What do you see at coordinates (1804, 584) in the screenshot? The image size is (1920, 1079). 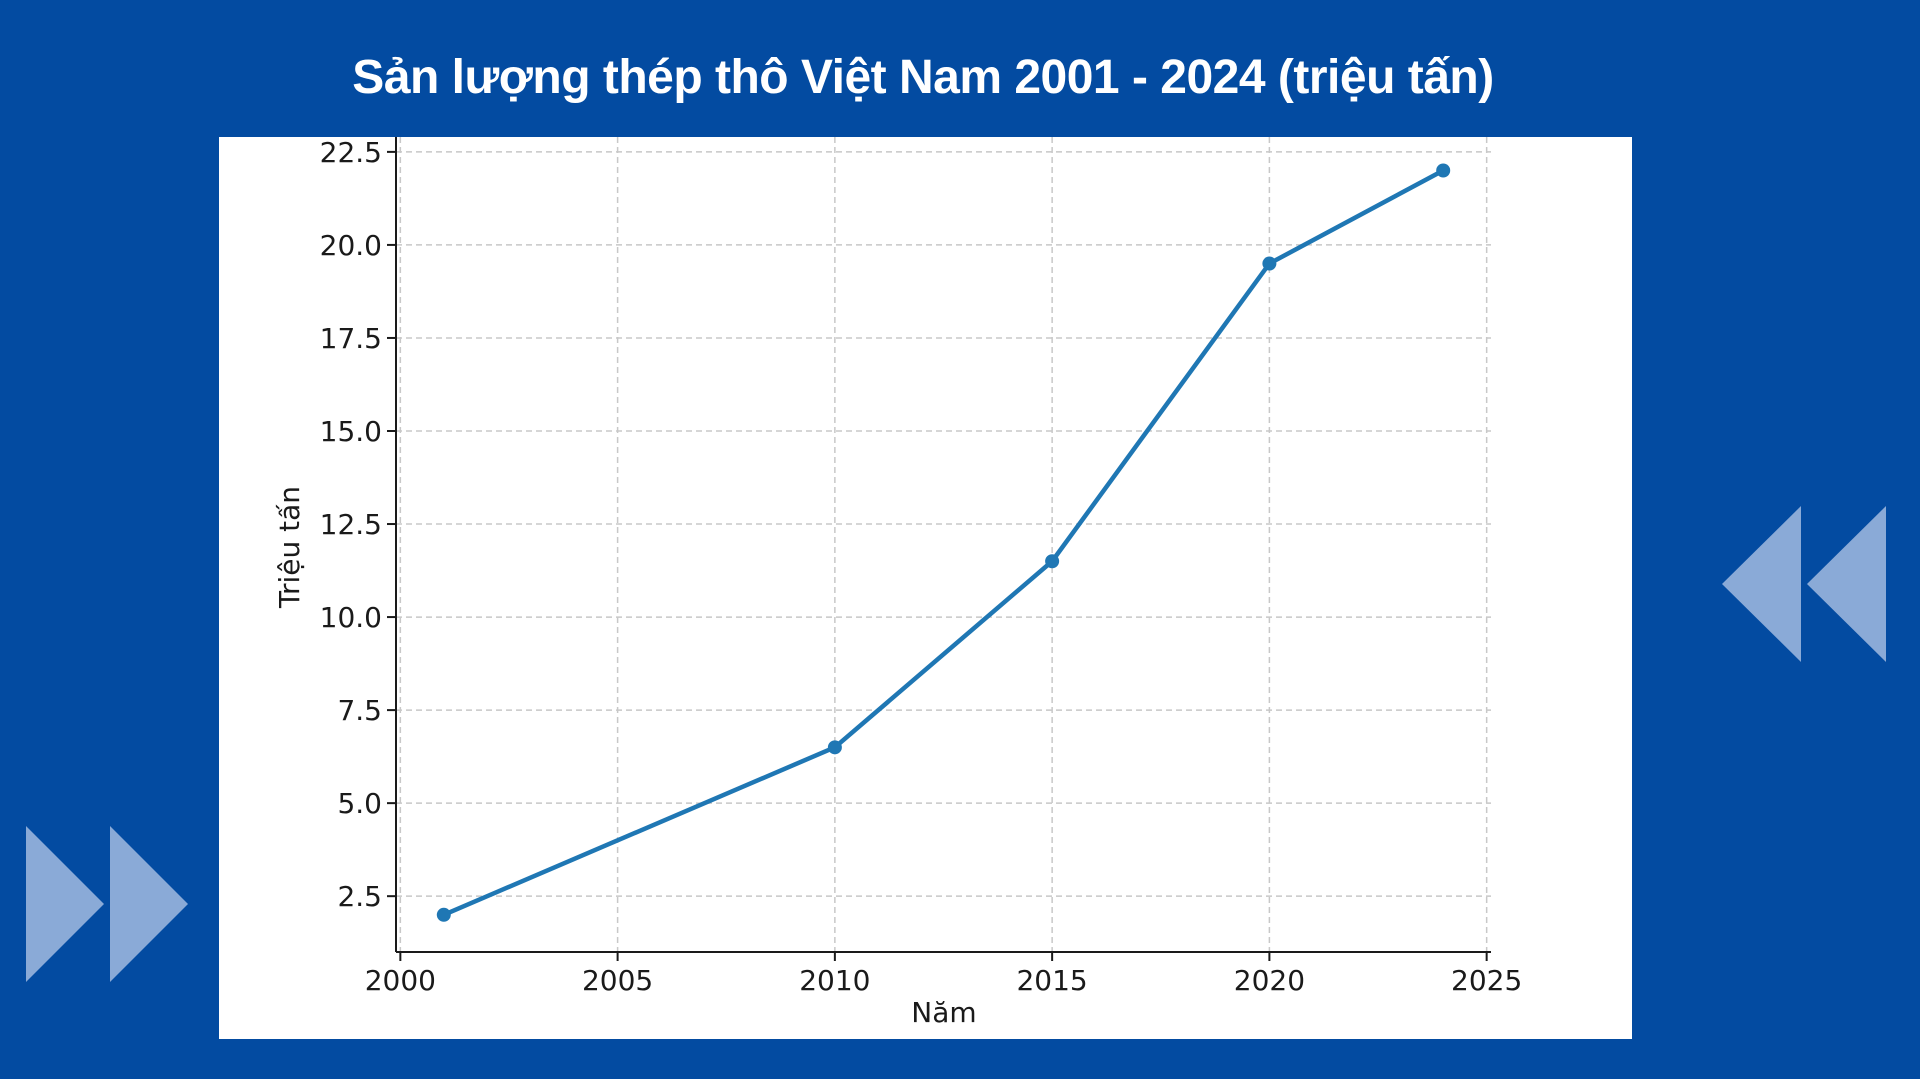 I see `rewind-arrows-icon` at bounding box center [1804, 584].